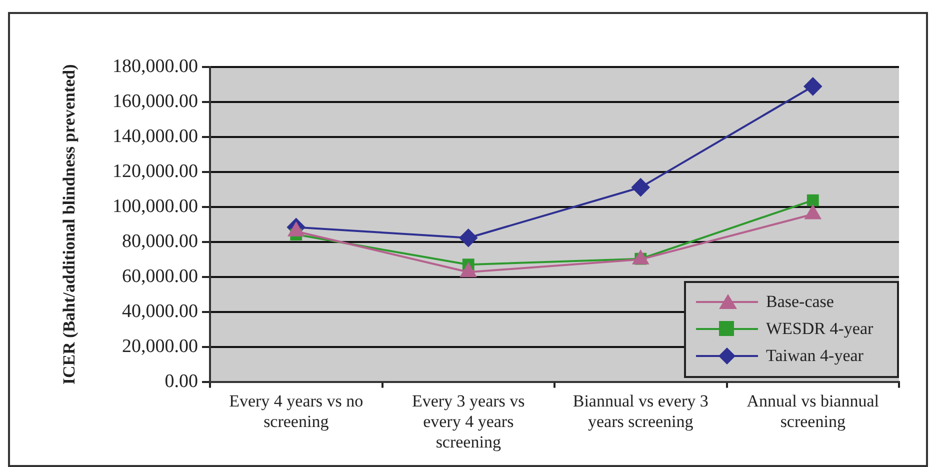 This screenshot has height=467, width=930. I want to click on x-tick-label: Biannual vs every 3 years screening, so click(640, 411).